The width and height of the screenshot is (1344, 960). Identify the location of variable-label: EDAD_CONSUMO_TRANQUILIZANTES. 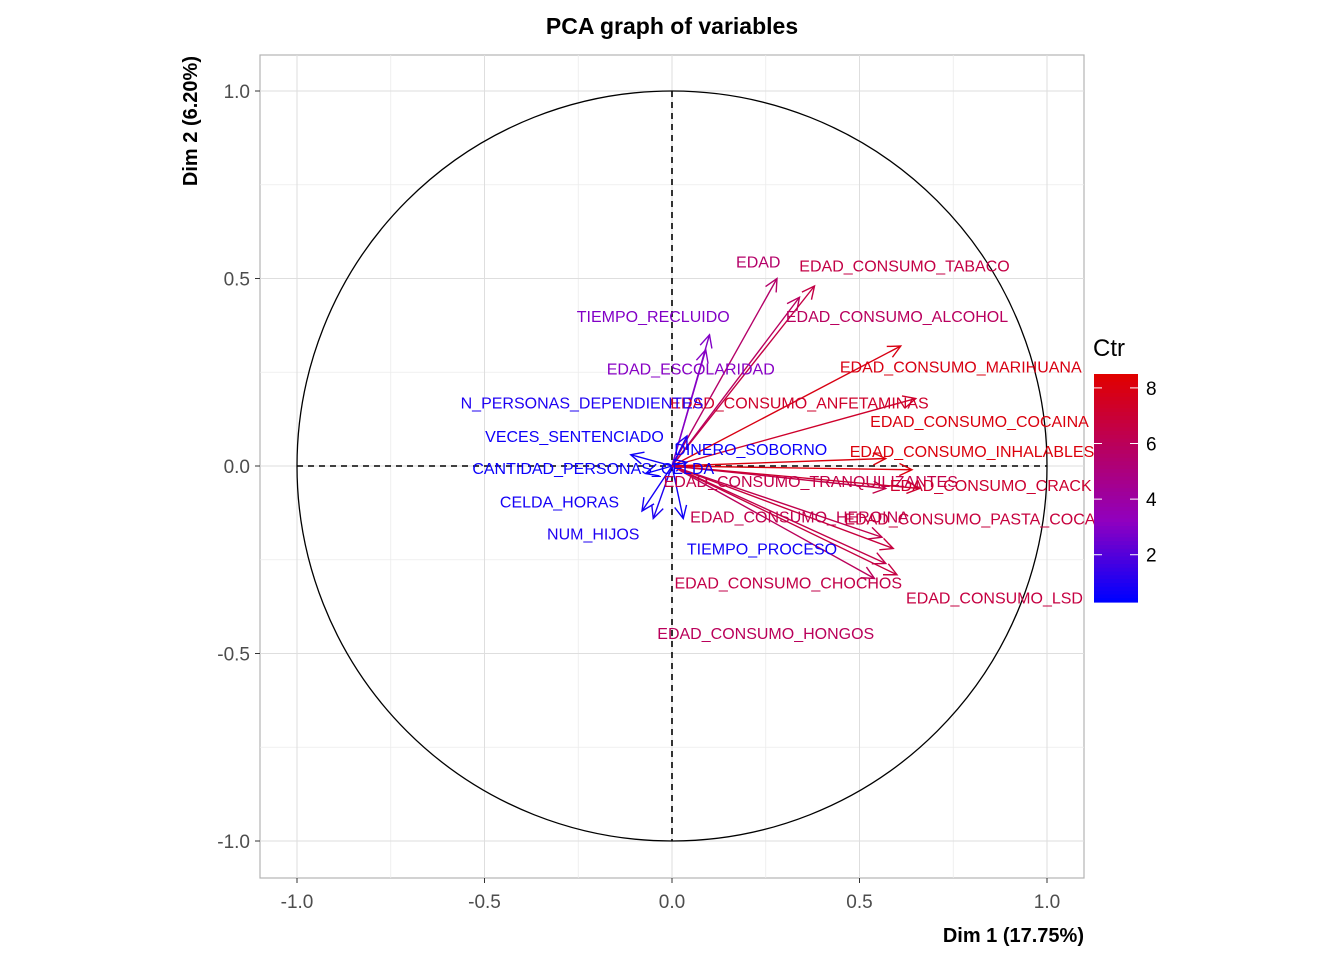
(811, 482).